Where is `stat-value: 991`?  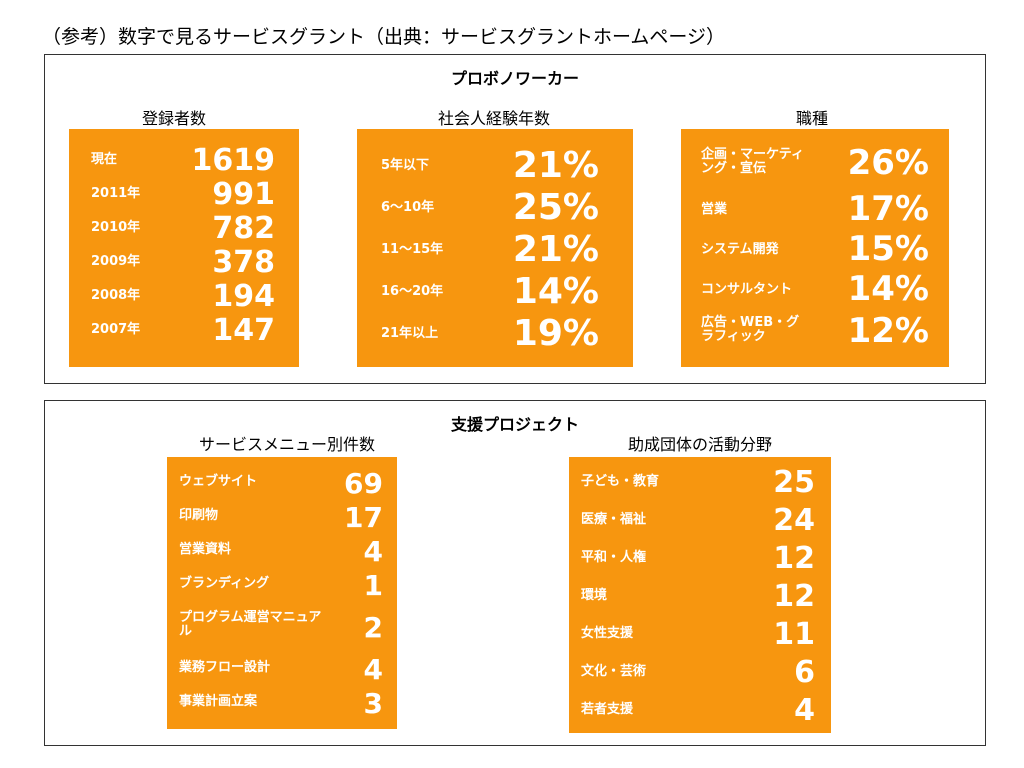 stat-value: 991 is located at coordinates (243, 194).